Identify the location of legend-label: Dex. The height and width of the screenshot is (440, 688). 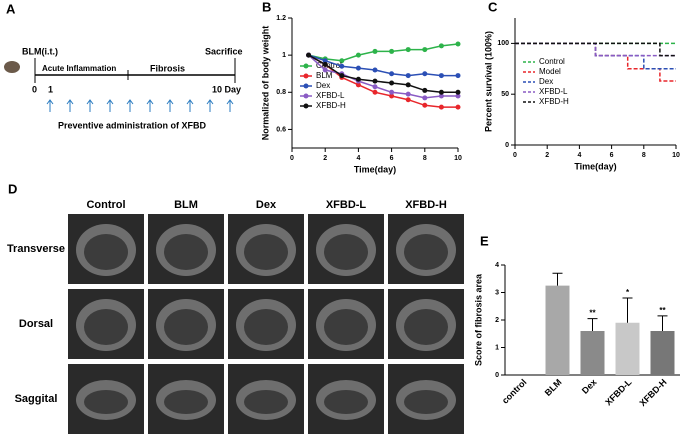
(546, 81).